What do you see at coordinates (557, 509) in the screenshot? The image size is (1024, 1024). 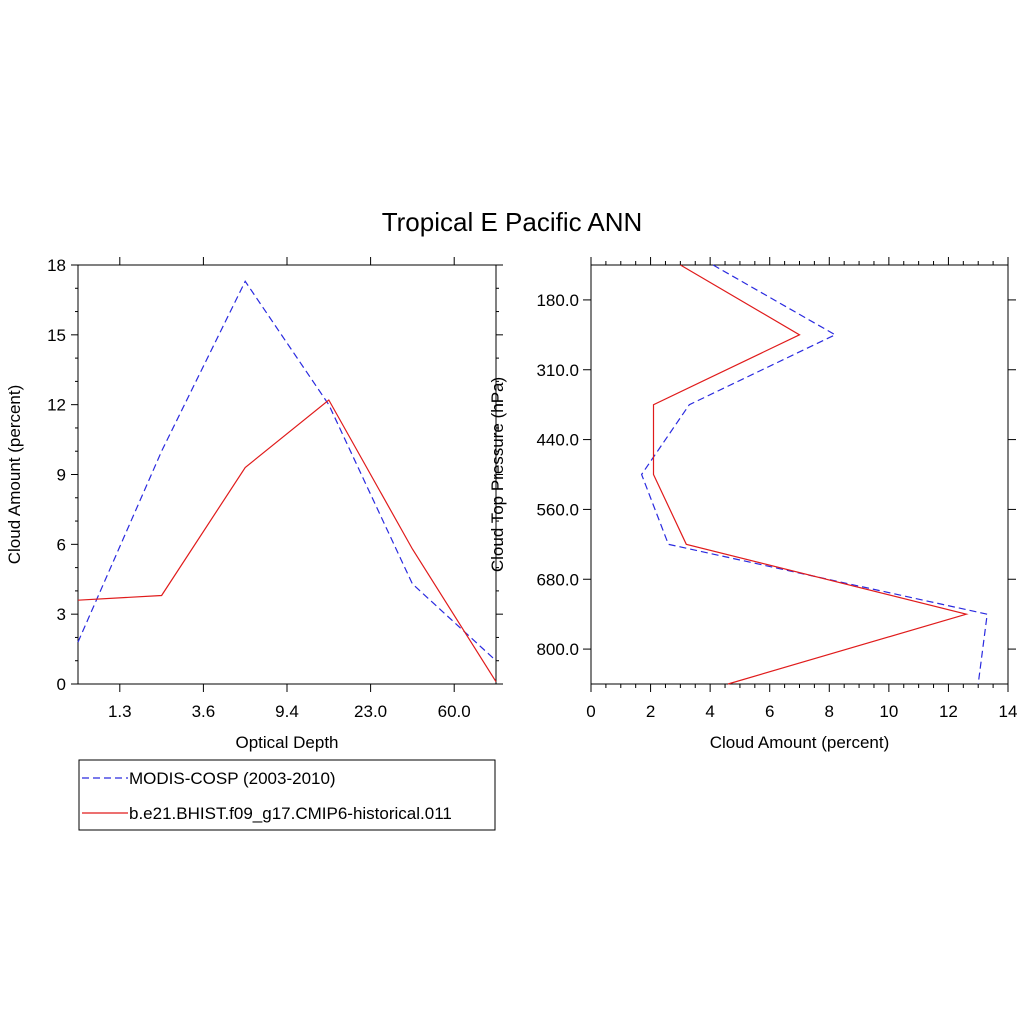 I see `right-y-tick-label: 560.0` at bounding box center [557, 509].